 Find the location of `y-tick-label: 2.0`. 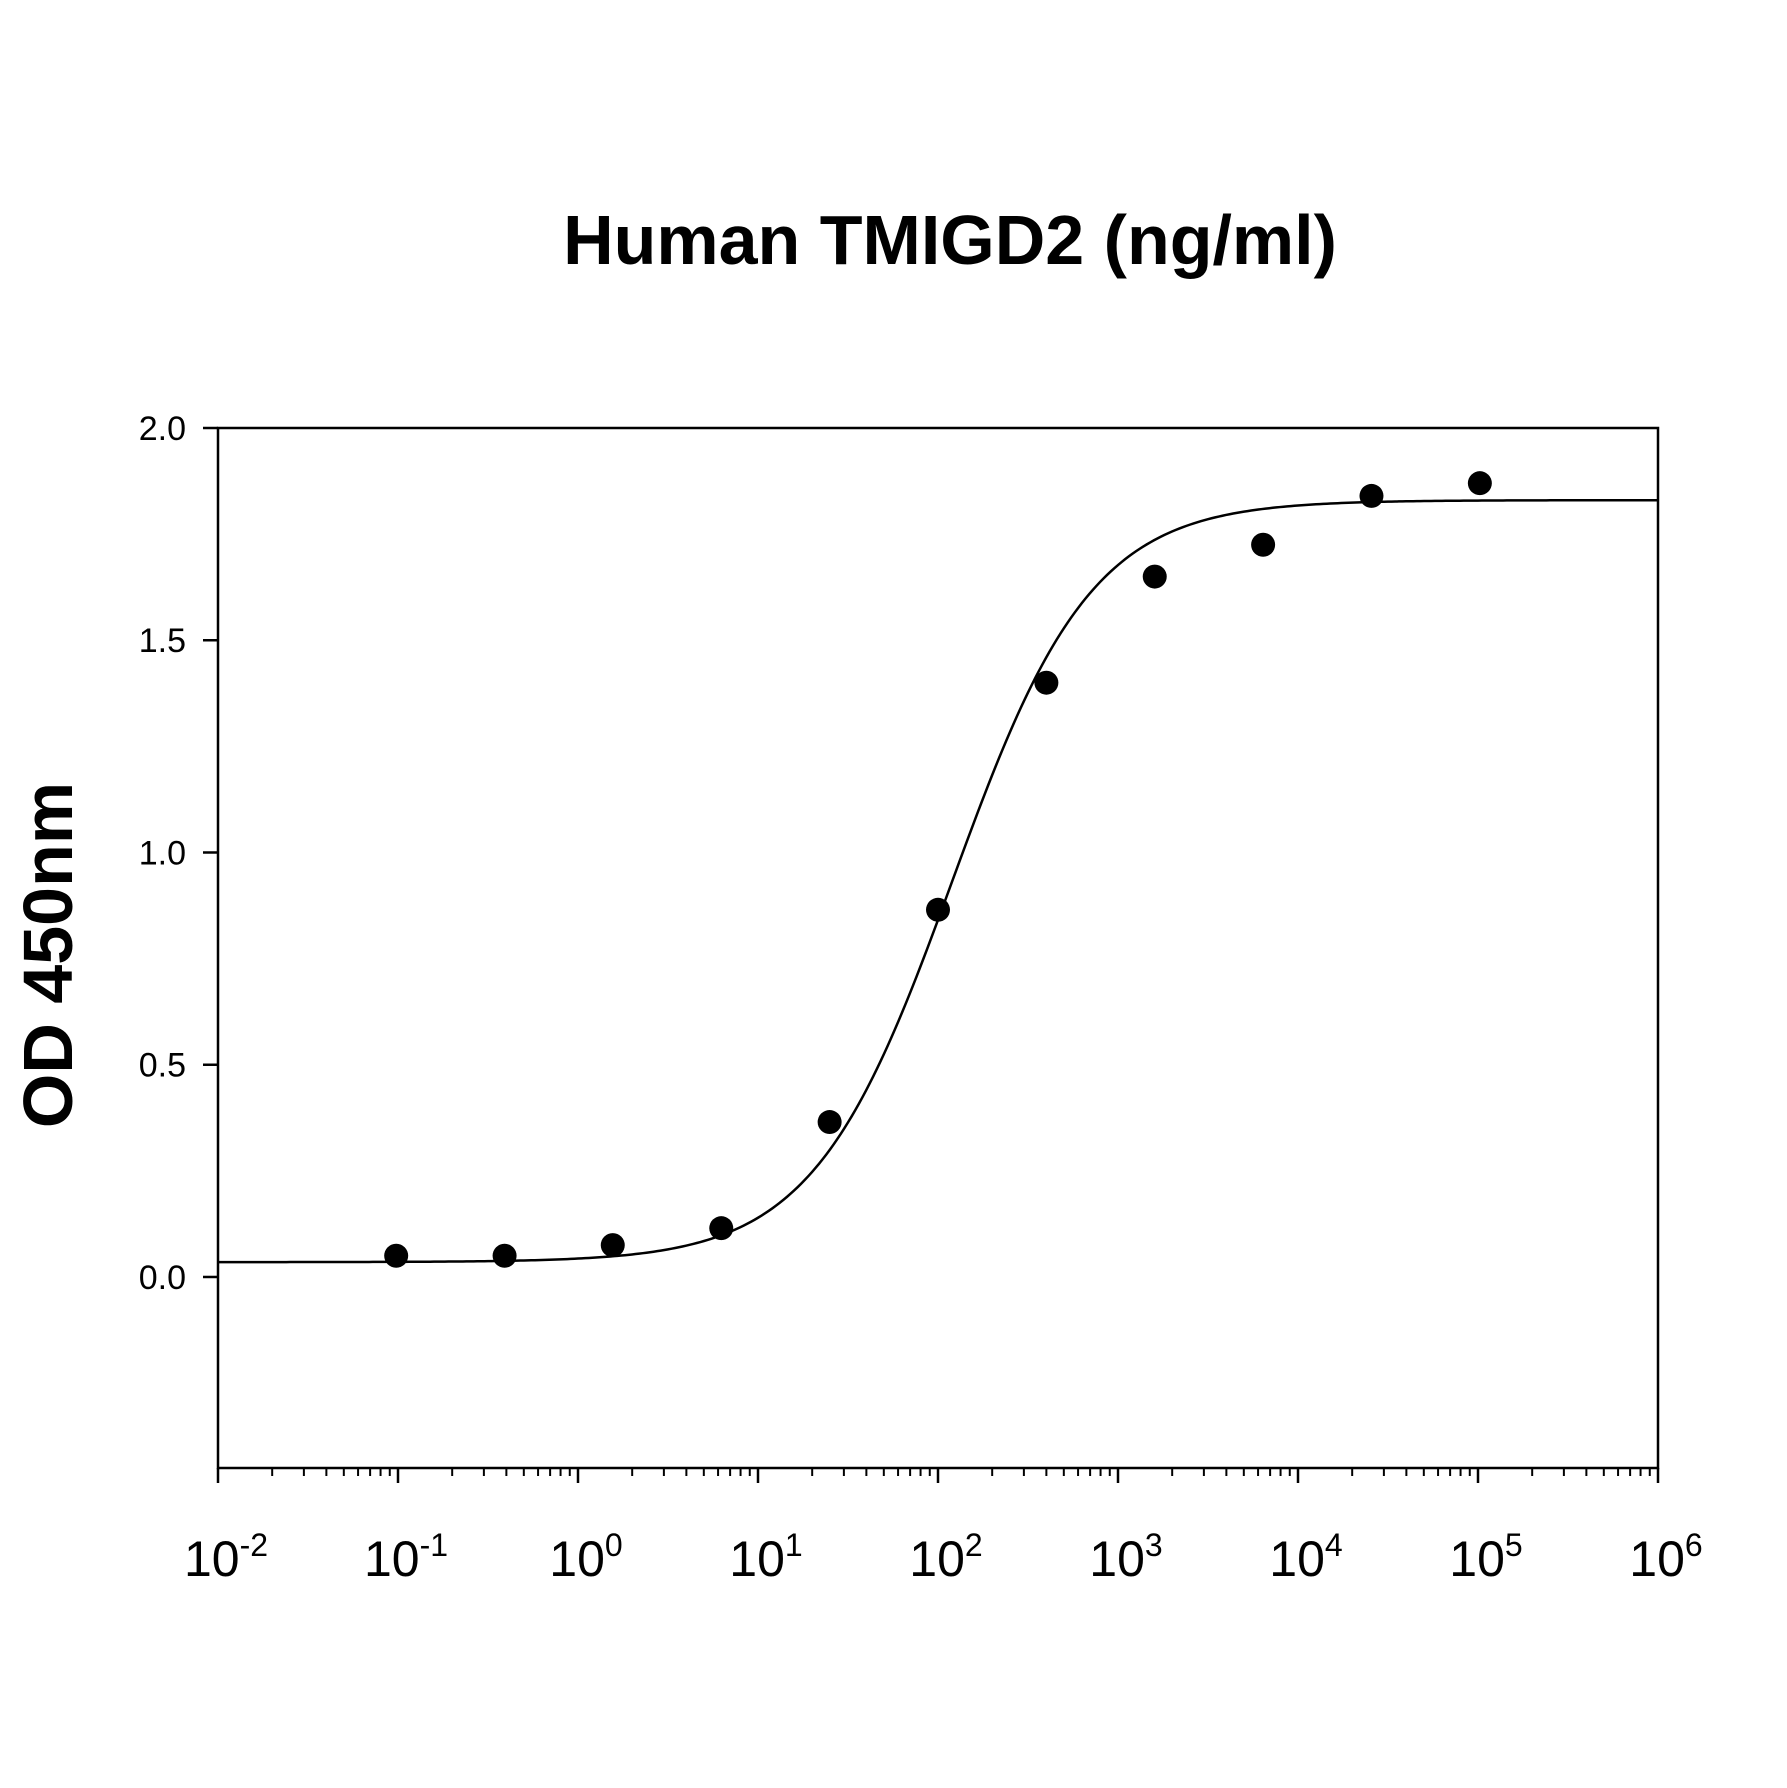

y-tick-label: 2.0 is located at coordinates (162, 429).